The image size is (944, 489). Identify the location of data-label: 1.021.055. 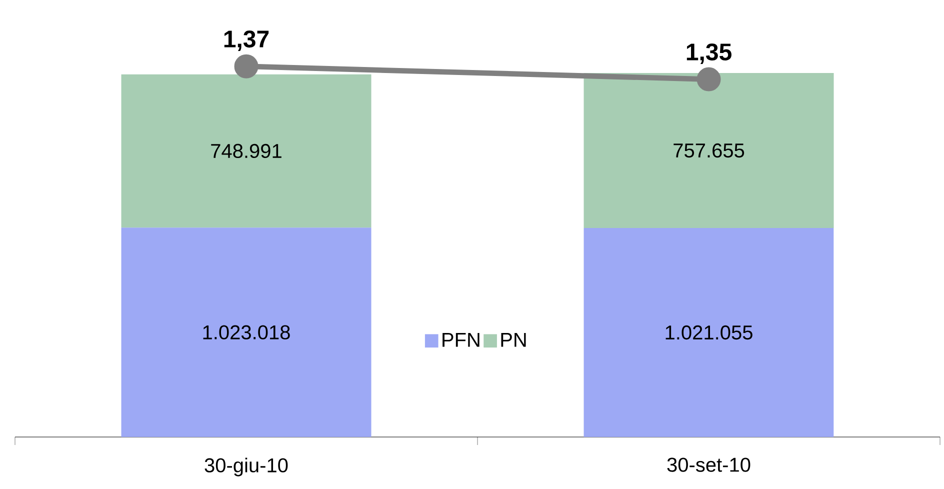
(709, 332).